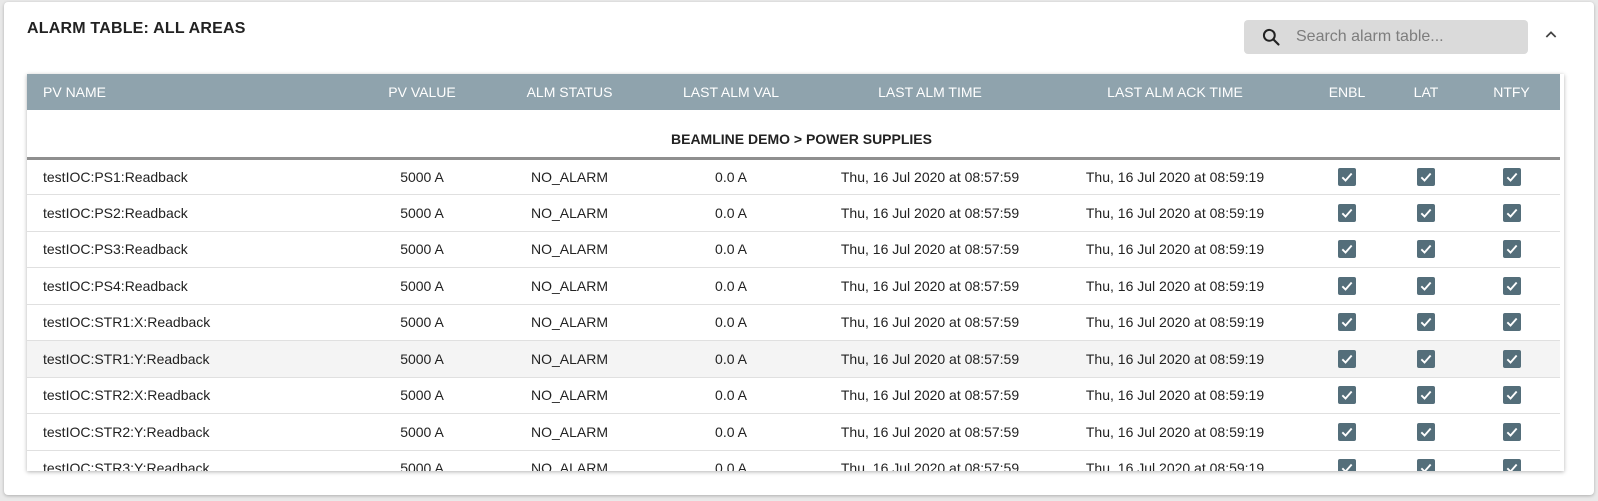 The width and height of the screenshot is (1598, 501). I want to click on column-header: LAST ALM TIME, so click(930, 92).